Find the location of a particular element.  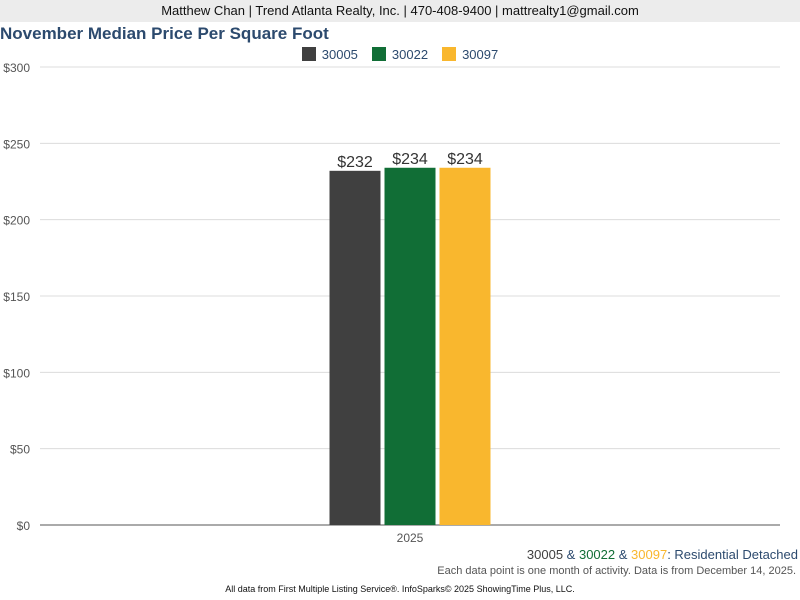

subtitle-property-type: : Residential Detached is located at coordinates (732, 554).